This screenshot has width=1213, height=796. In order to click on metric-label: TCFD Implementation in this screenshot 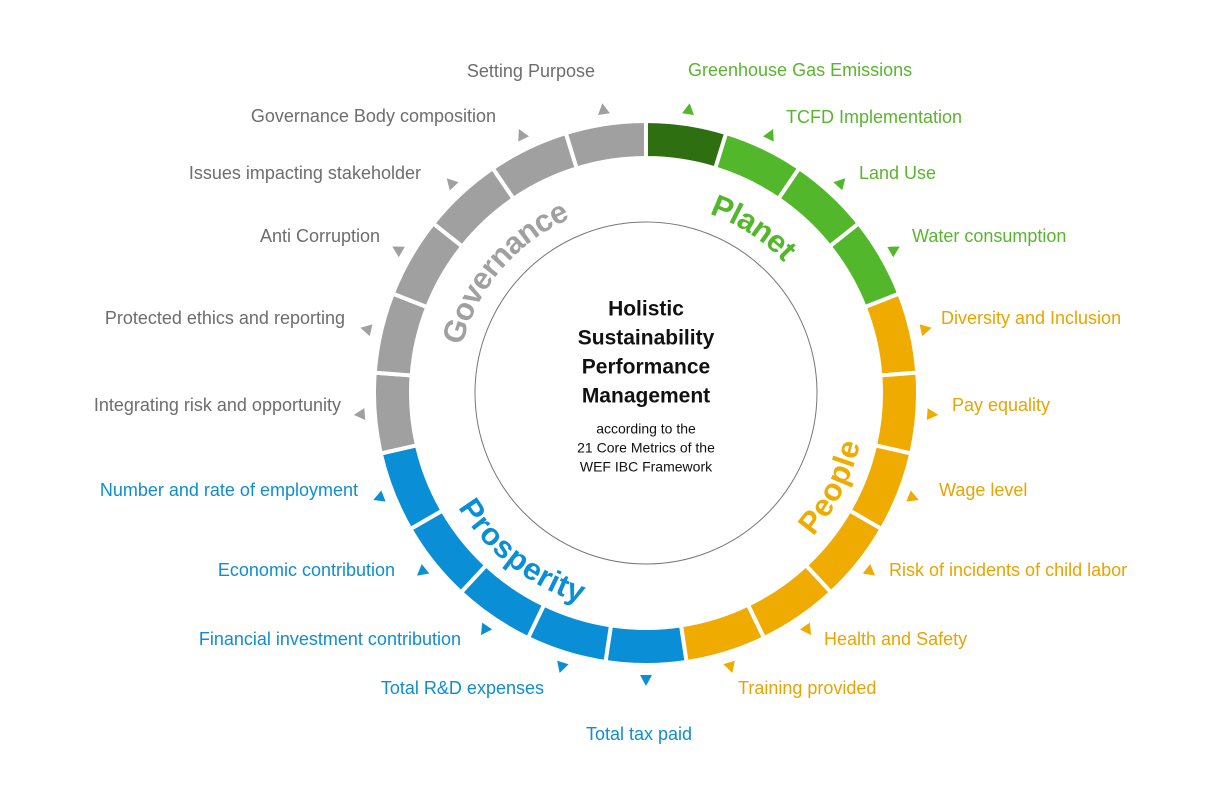, I will do `click(874, 117)`.